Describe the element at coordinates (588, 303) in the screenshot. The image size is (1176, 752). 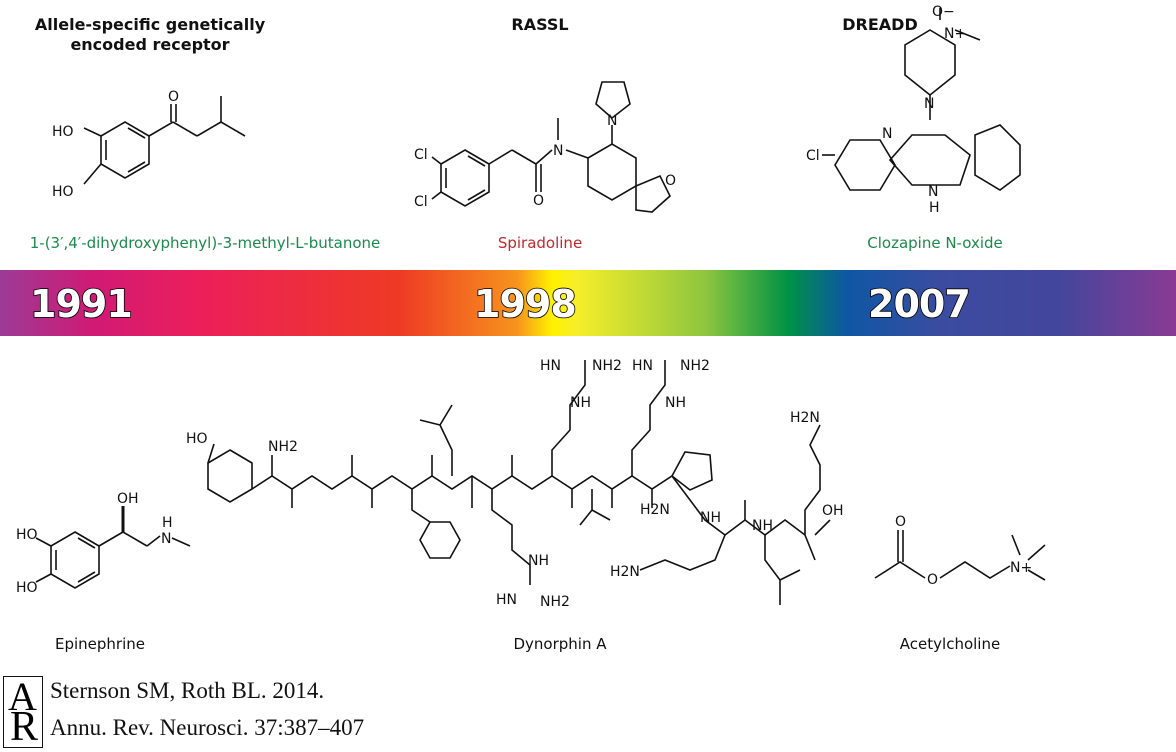
I see `timeline-rainbow-bar` at that location.